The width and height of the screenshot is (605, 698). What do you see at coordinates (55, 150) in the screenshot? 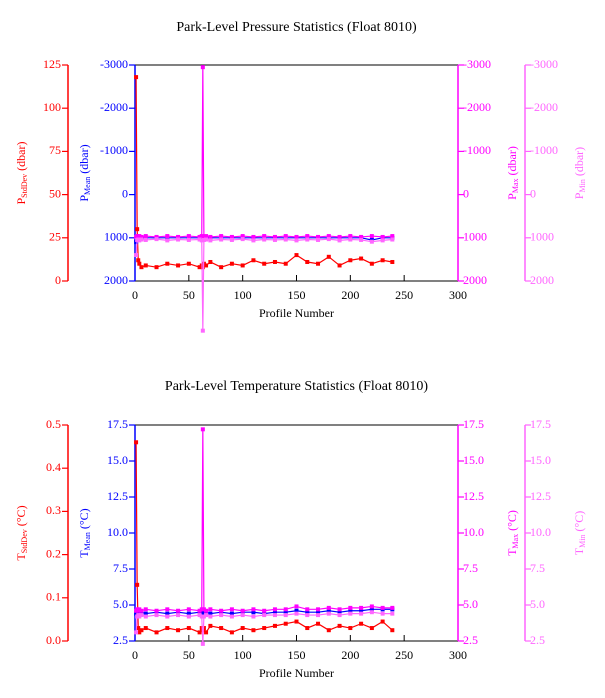
I see `y-tick-label: 75` at bounding box center [55, 150].